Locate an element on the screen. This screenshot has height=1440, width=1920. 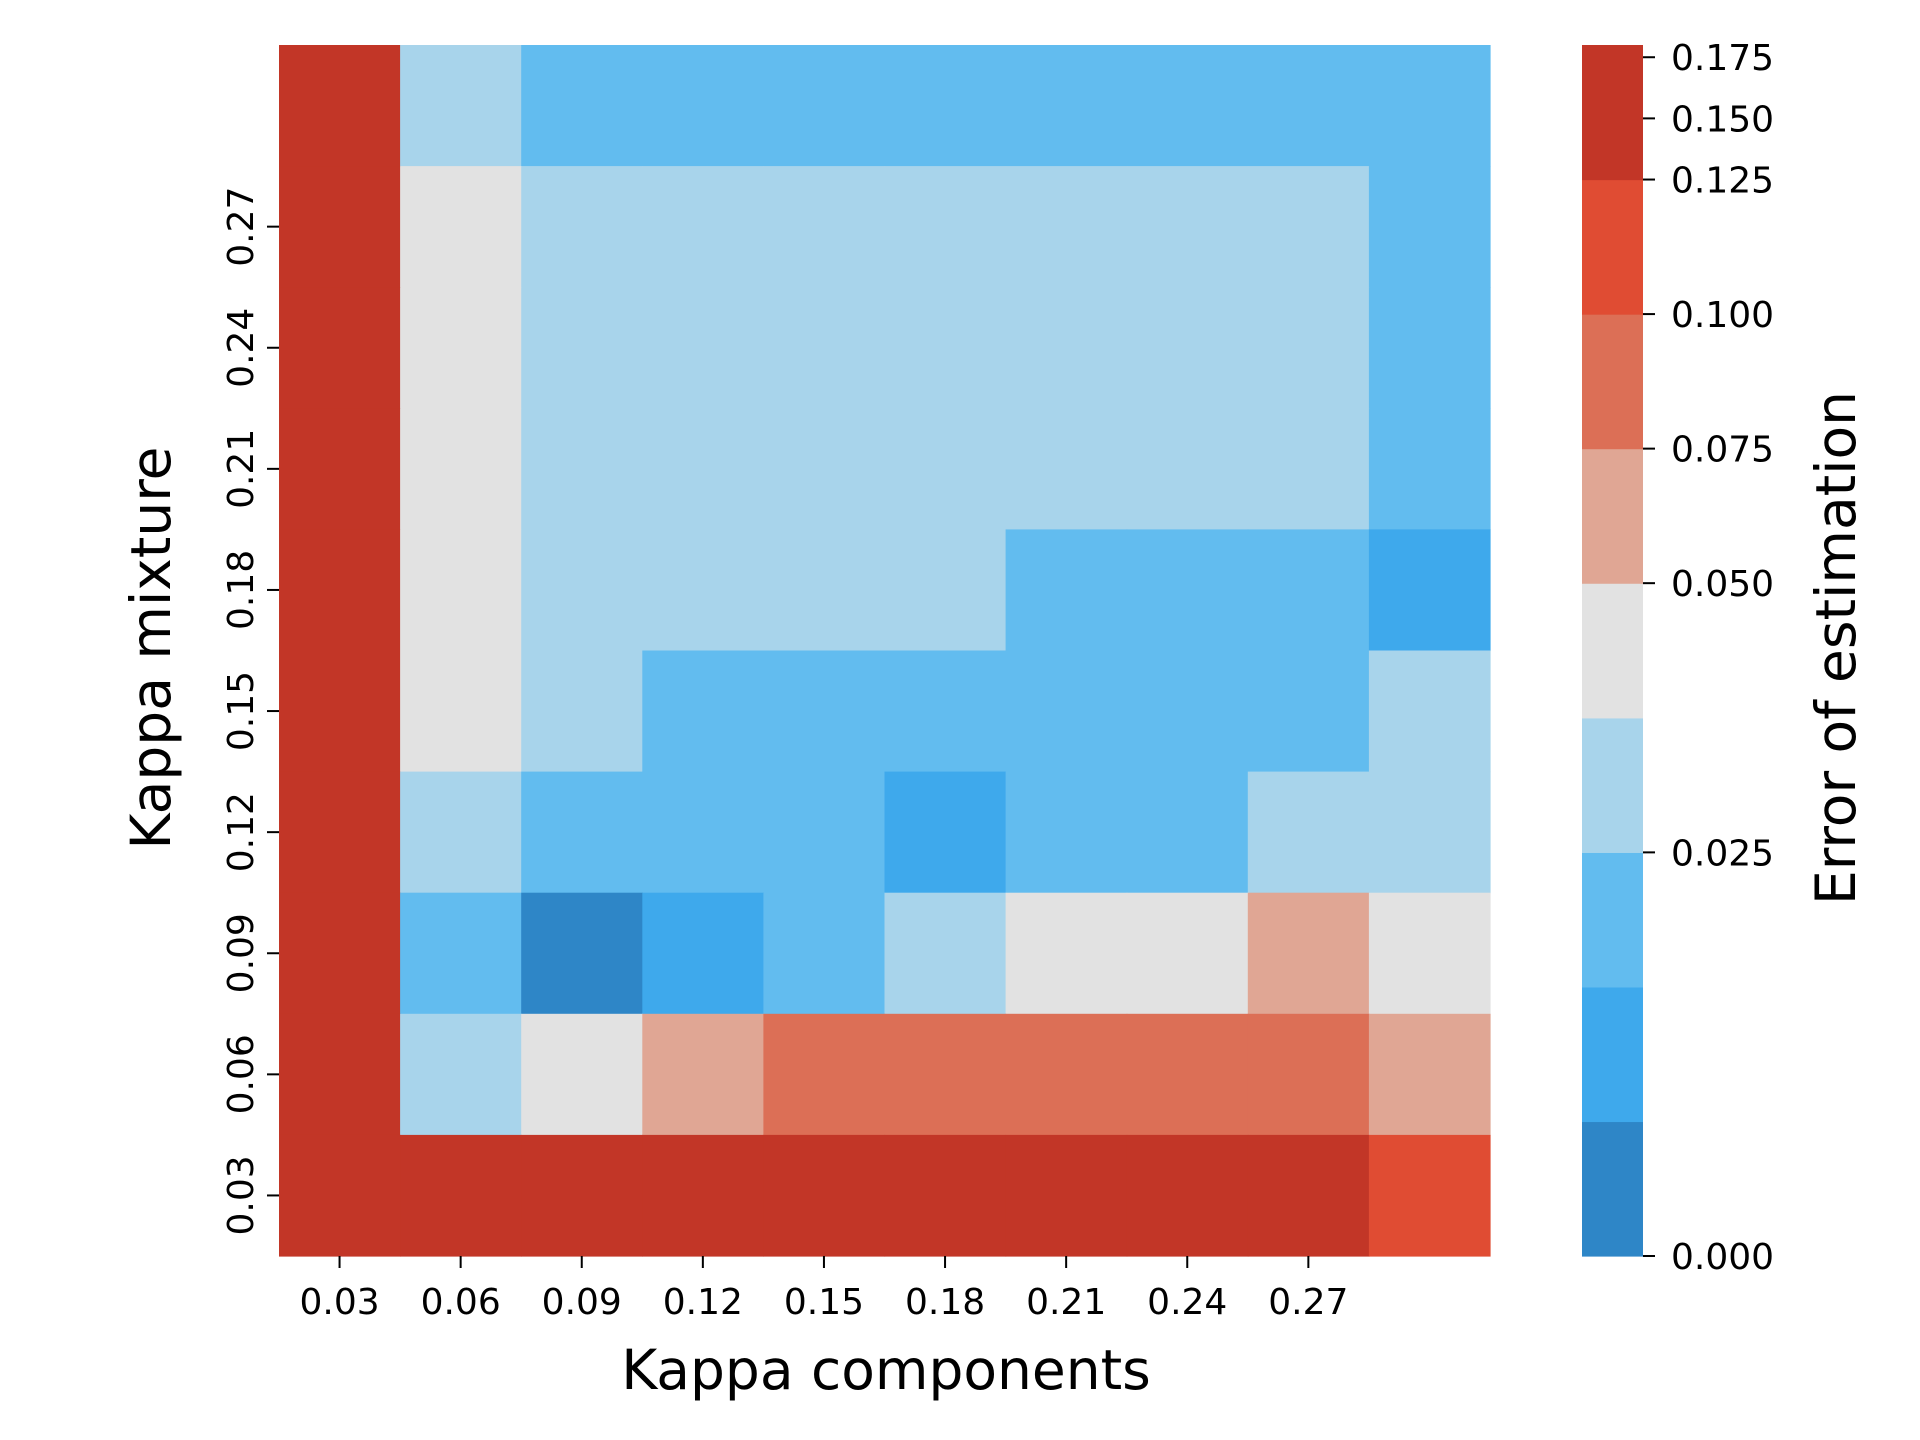
x-tick-label: 0.06 is located at coordinates (461, 1302).